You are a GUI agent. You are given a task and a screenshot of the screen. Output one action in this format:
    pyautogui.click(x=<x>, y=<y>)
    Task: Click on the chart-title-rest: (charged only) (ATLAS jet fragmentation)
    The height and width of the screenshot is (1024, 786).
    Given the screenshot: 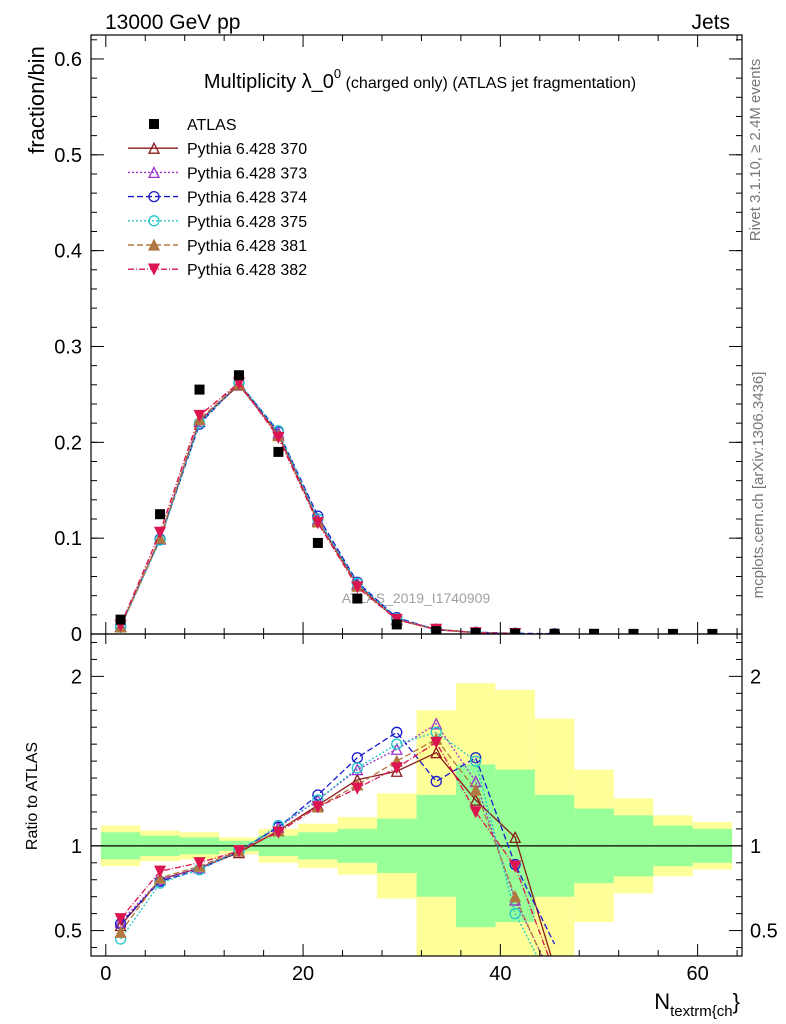 What is the action you would take?
    pyautogui.click(x=488, y=83)
    